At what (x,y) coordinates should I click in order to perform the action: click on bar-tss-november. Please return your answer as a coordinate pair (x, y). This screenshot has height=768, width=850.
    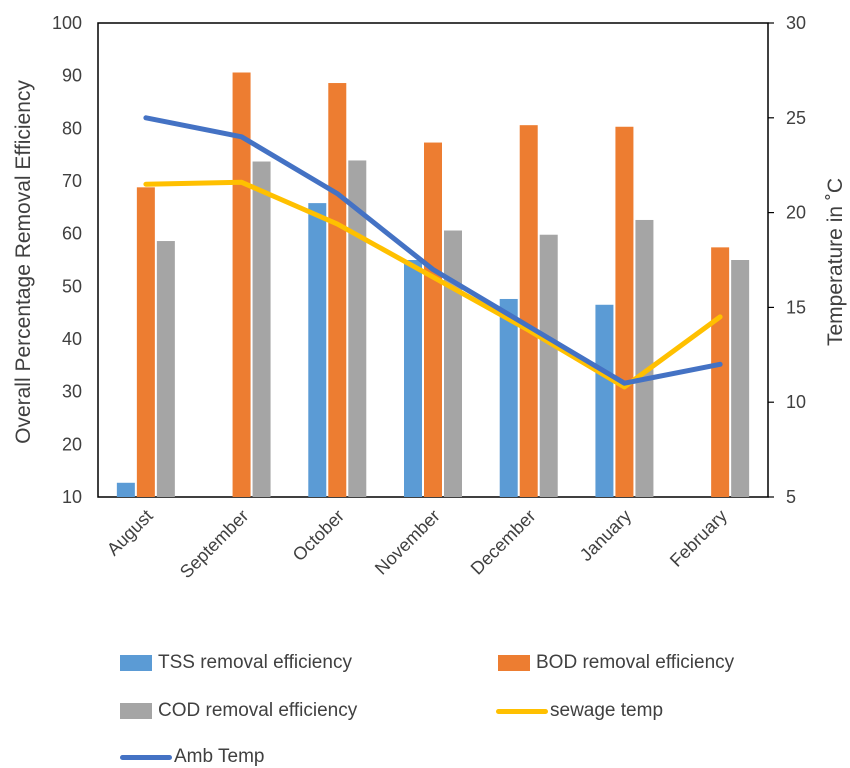
    Looking at the image, I should click on (413, 378).